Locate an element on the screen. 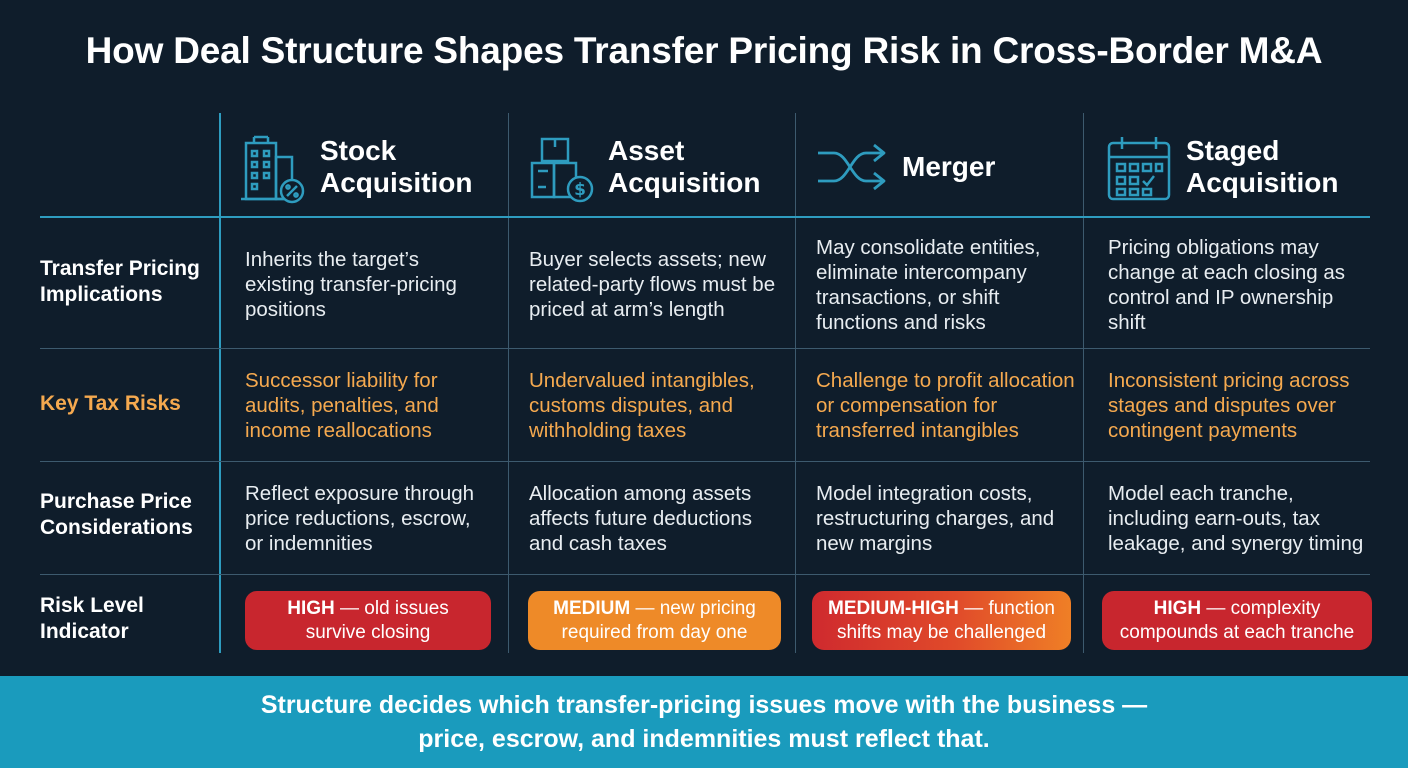 The image size is (1408, 768). row-label-risk-level: Risk Level Indicator is located at coordinates (92, 618).